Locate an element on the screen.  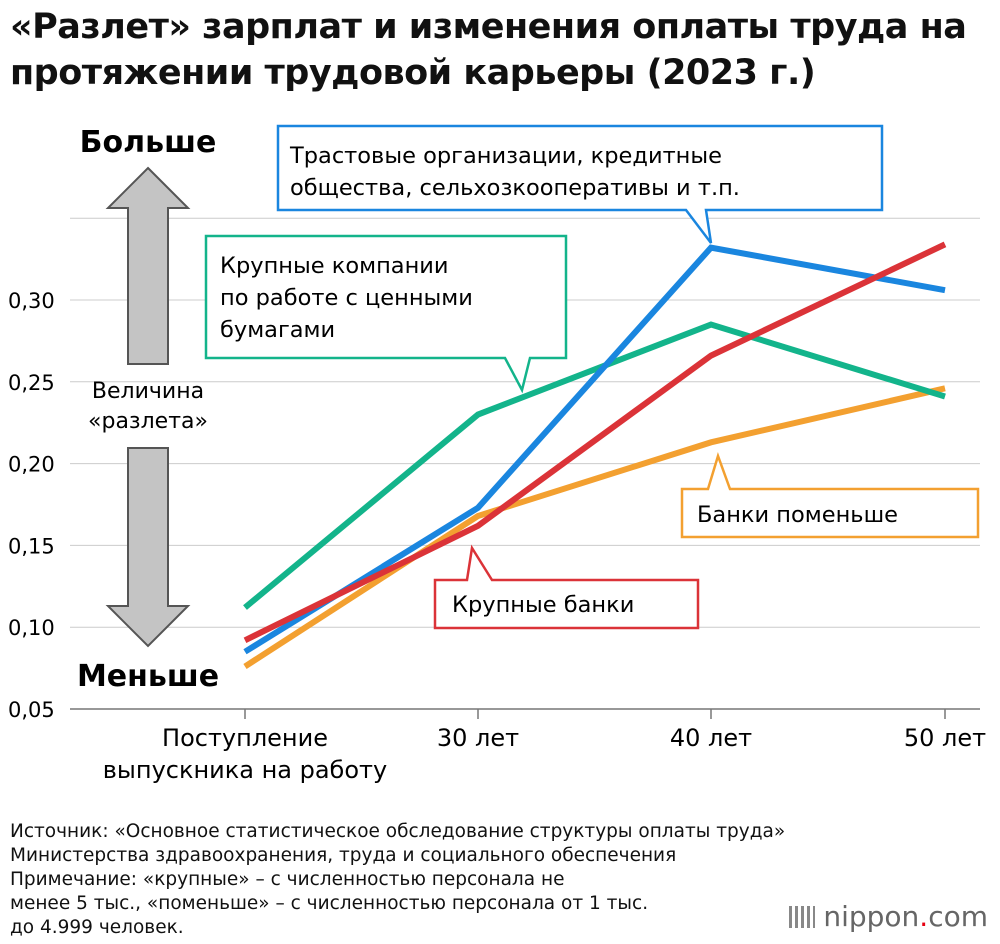
scale-indicator: Больше Величина «разлета» Меньше is located at coordinates (148, 409).